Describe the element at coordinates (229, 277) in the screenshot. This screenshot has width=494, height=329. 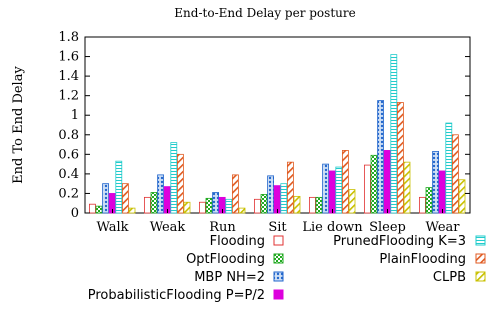
I see `legend-label: MBP NH=2` at that location.